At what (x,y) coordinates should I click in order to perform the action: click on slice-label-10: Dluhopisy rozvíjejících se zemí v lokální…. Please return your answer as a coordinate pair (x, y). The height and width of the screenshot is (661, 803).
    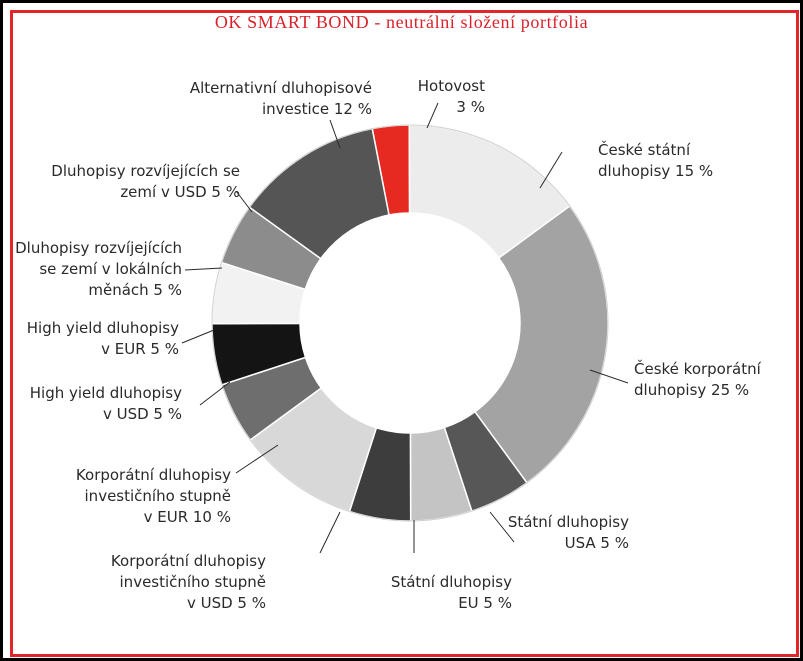
    Looking at the image, I should click on (98, 269).